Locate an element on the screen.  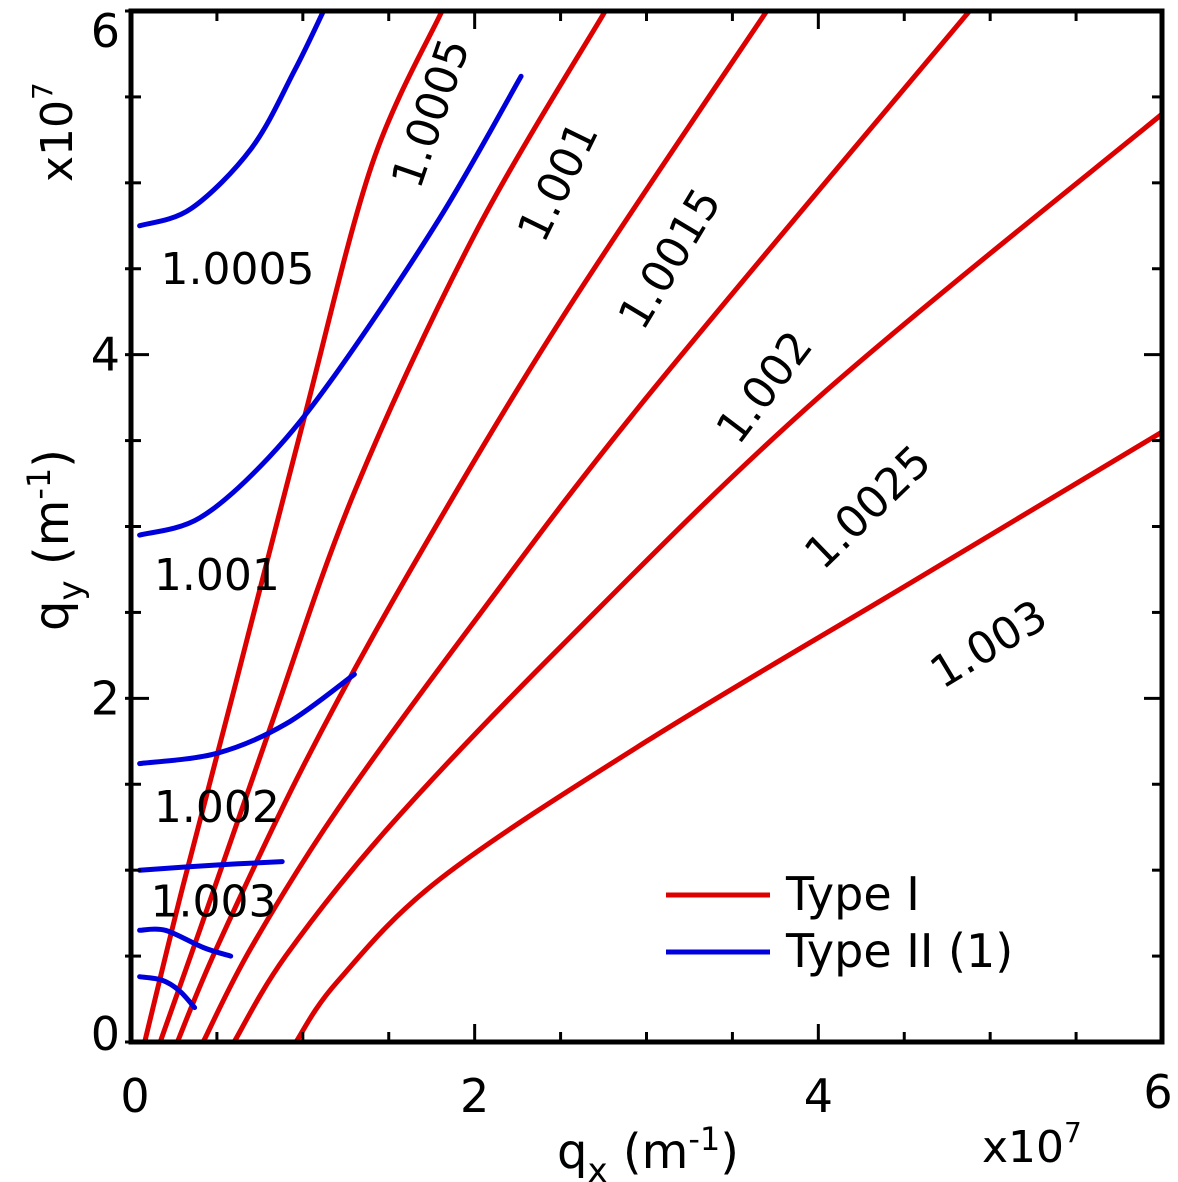
y-tick-label: 2 is located at coordinates (105, 698).